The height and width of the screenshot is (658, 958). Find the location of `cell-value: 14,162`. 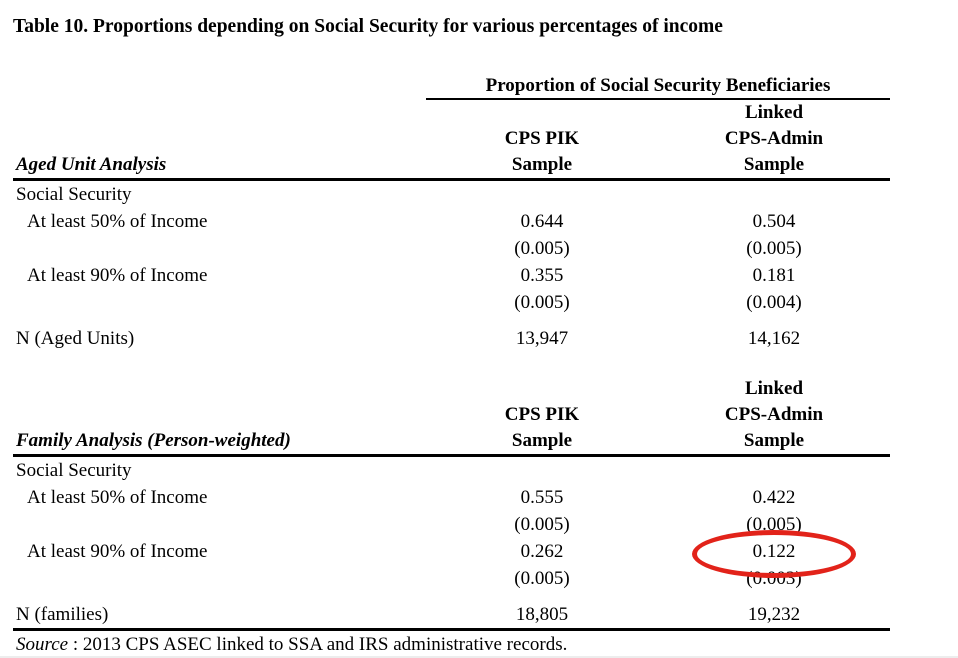

cell-value: 14,162 is located at coordinates (774, 338).